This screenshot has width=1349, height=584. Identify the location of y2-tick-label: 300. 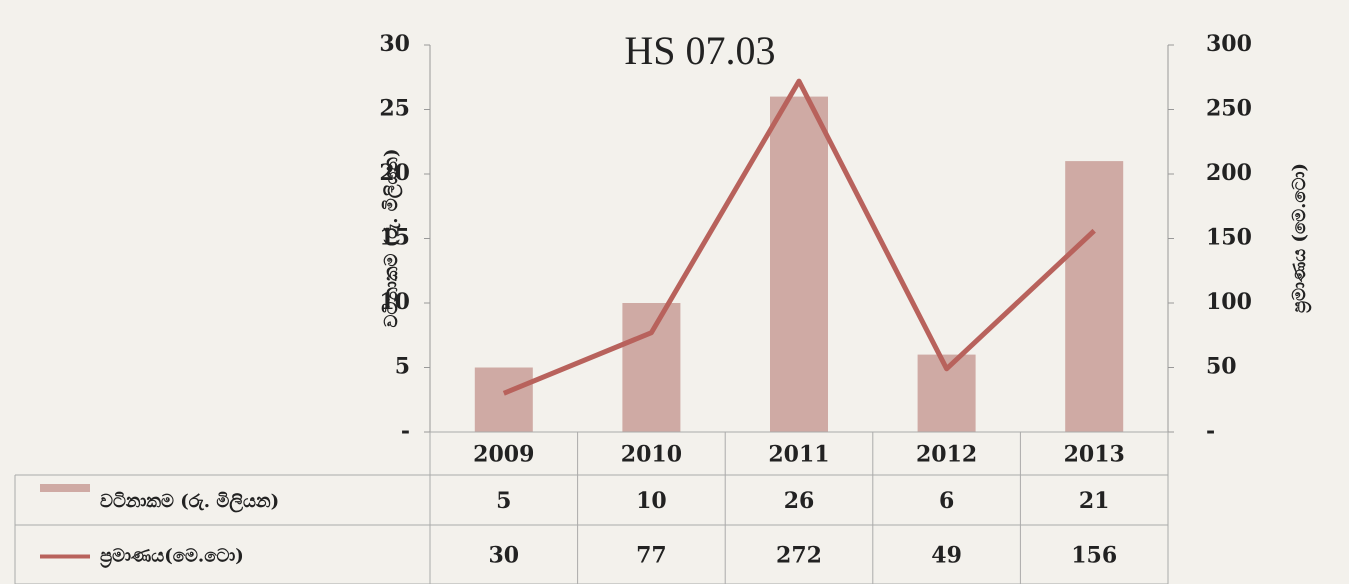
(1229, 44).